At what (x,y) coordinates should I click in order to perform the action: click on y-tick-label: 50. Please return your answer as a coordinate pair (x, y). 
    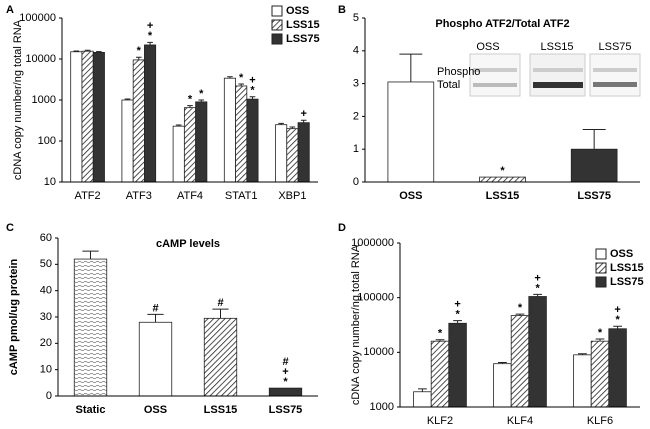
    Looking at the image, I should click on (46, 264).